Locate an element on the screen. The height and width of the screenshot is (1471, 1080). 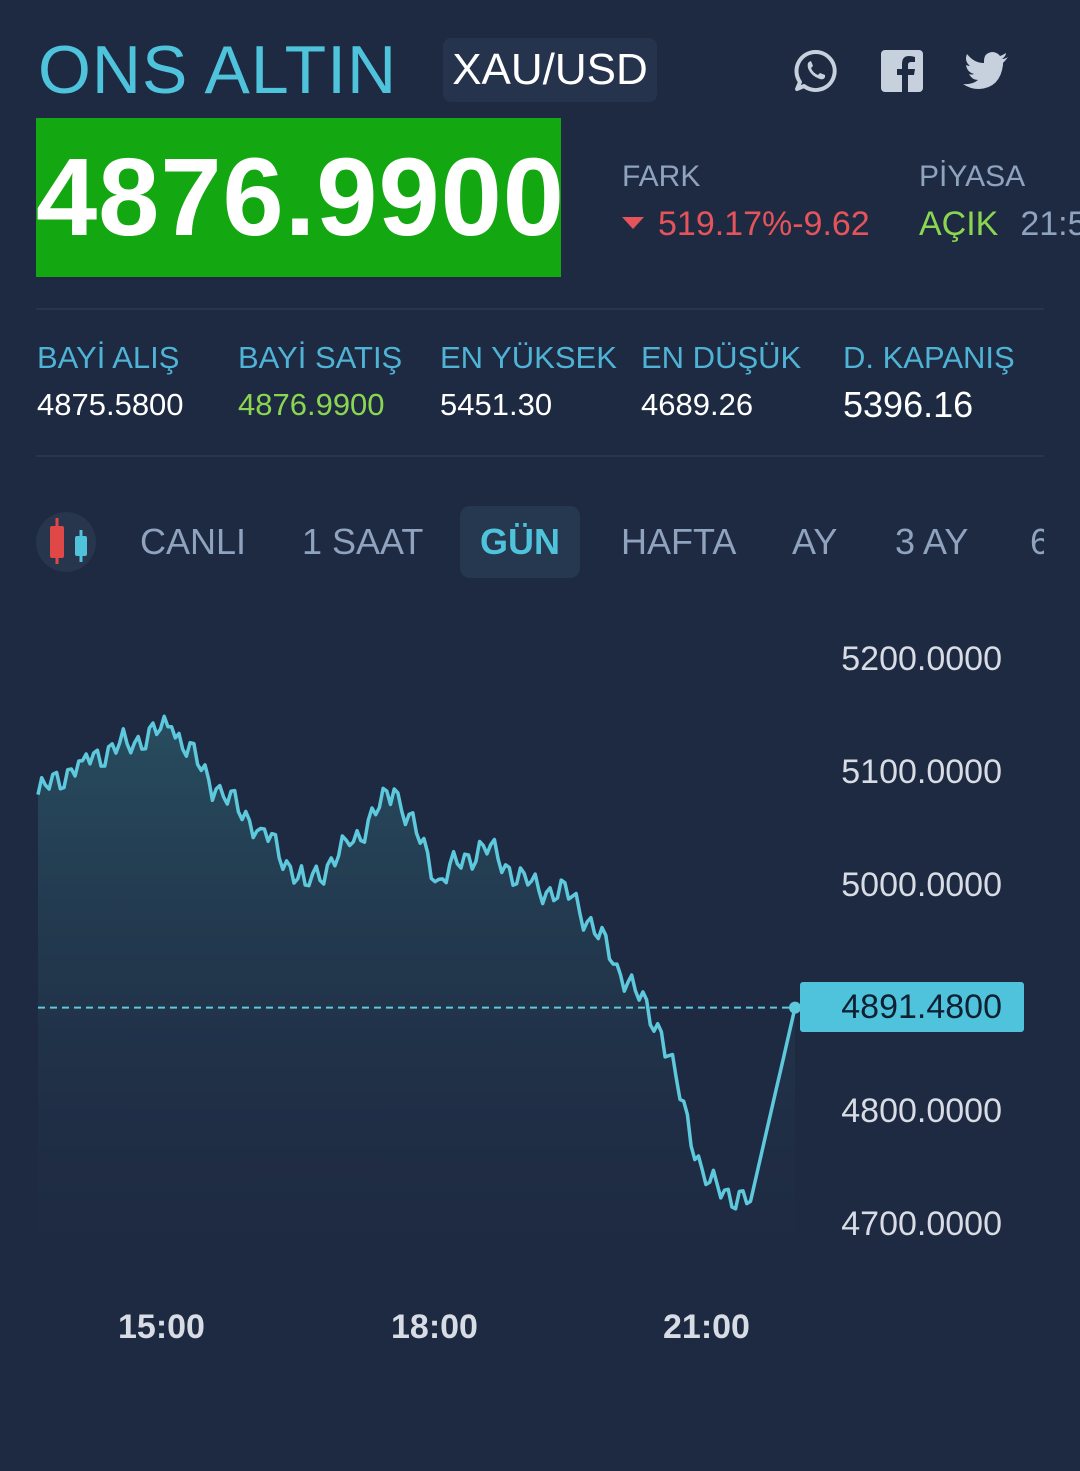
candlestick-icon is located at coordinates (68, 541).